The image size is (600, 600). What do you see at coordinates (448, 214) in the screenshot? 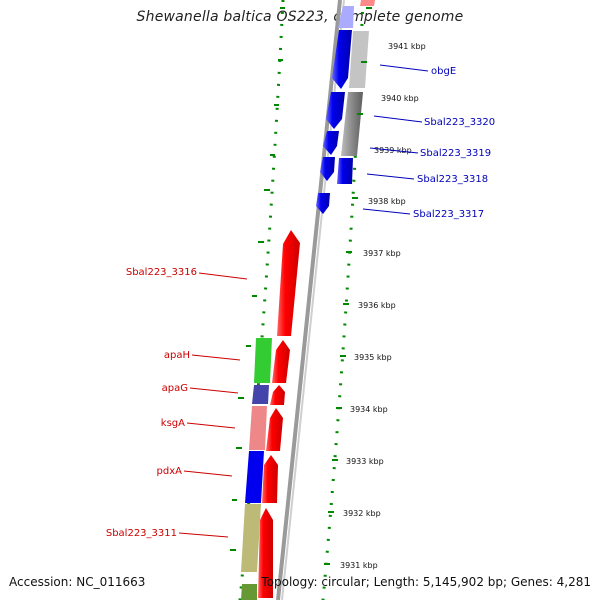
I see `gene-label-sbal223-3317: Sbal223_3317` at bounding box center [448, 214].